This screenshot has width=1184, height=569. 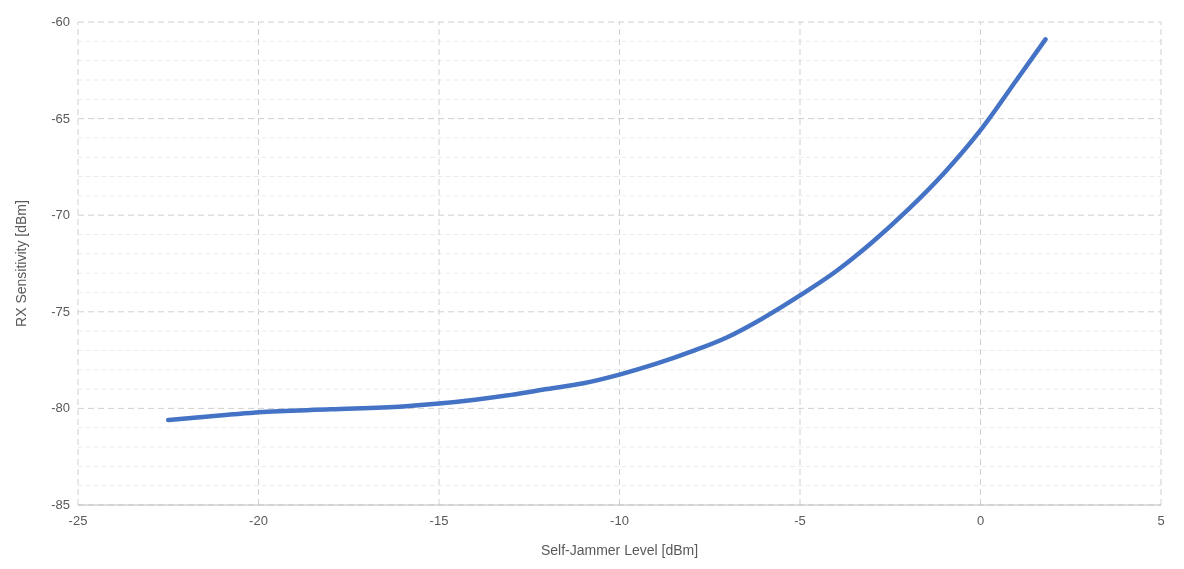 What do you see at coordinates (1161, 520) in the screenshot?
I see `x-tick-label: 5` at bounding box center [1161, 520].